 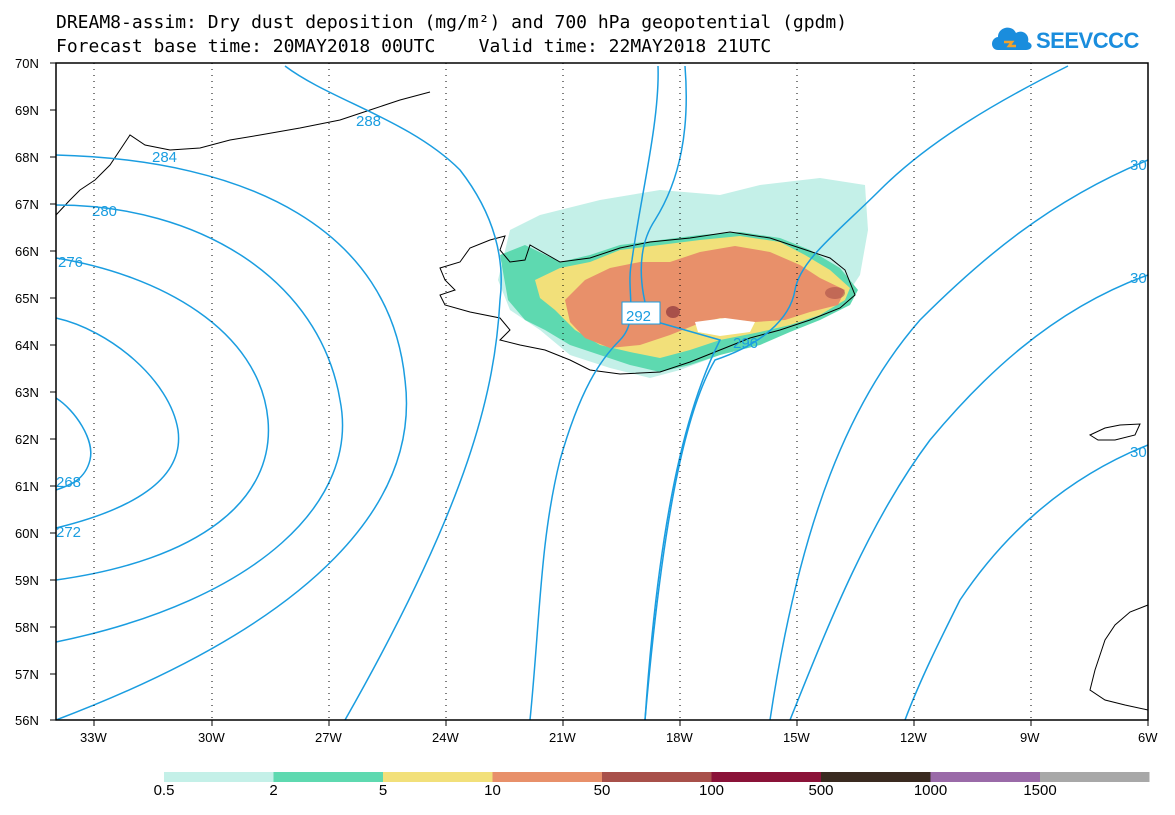 What do you see at coordinates (383, 790) in the screenshot?
I see `colorbar-label: 5` at bounding box center [383, 790].